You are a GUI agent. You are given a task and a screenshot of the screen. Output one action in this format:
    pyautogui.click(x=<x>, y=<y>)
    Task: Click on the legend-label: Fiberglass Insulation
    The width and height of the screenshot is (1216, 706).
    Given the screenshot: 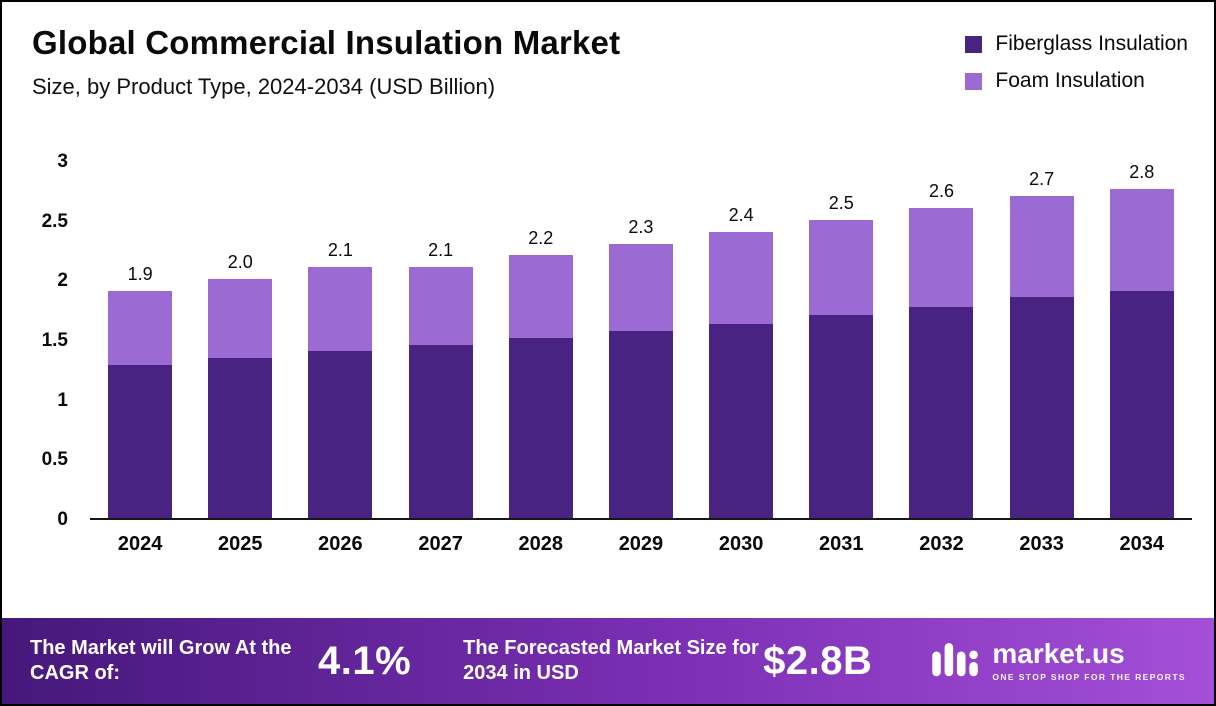 What is the action you would take?
    pyautogui.click(x=1091, y=43)
    